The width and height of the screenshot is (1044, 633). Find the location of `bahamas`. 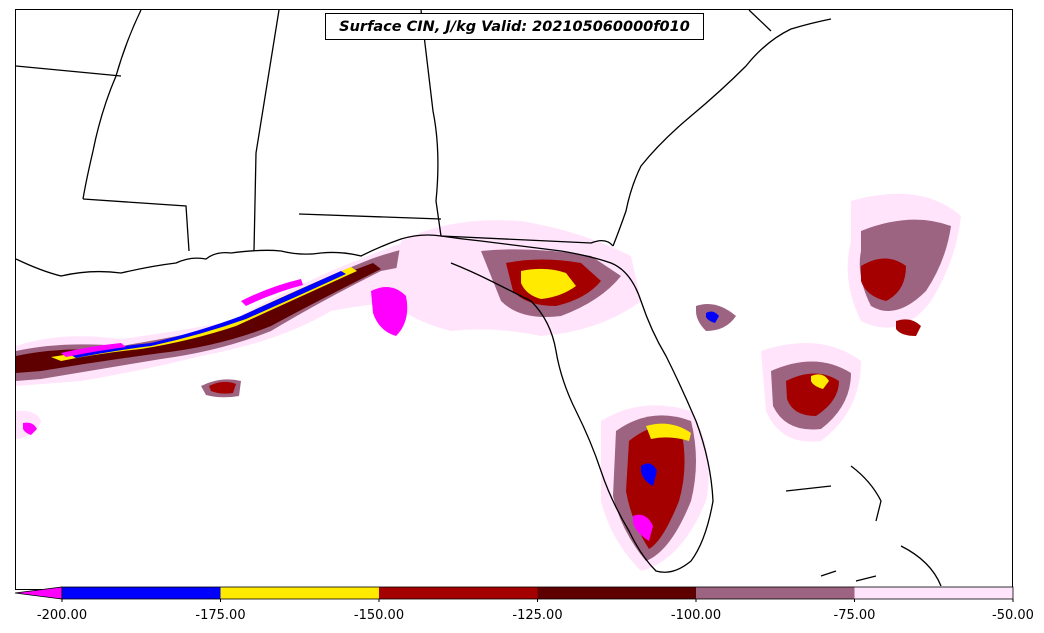

bahamas is located at coordinates (863, 526).